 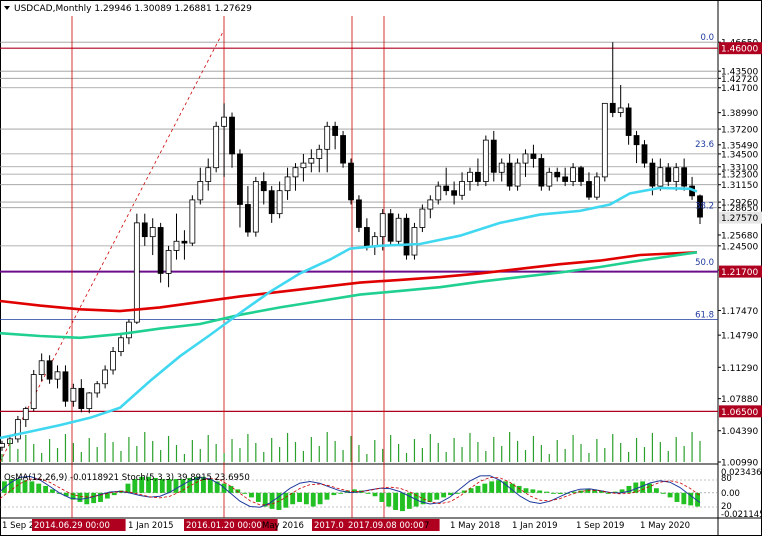 I want to click on time-axis-label: 1 Jan 2019, so click(x=535, y=526).